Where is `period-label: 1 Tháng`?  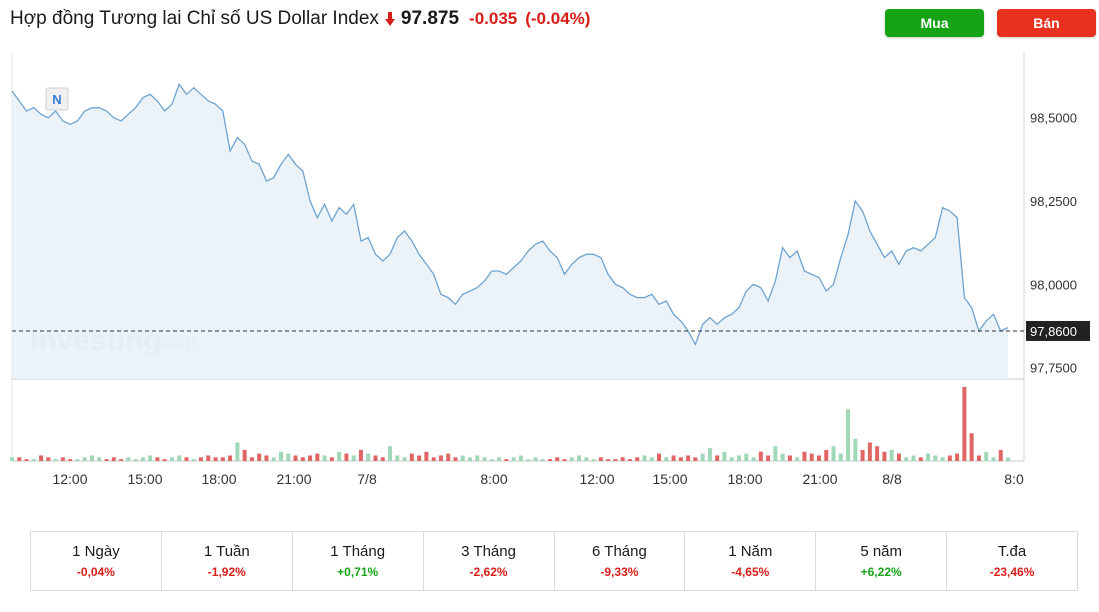
period-label: 1 Tháng is located at coordinates (358, 551).